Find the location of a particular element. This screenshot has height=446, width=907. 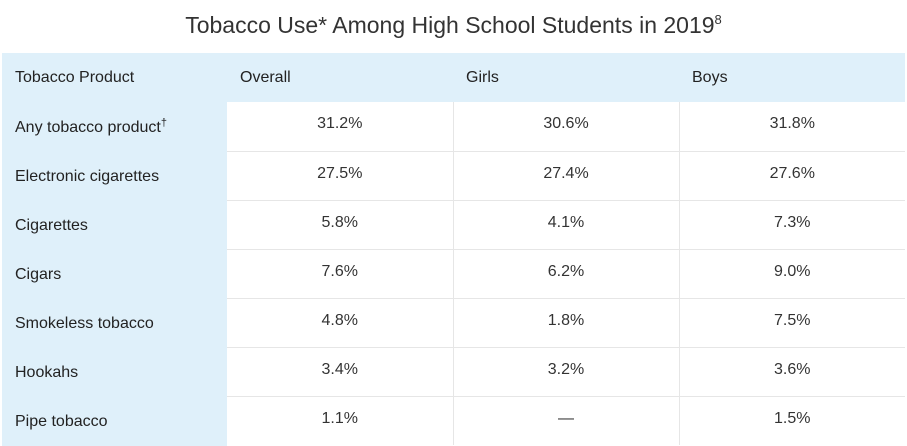

overall-value: 3.4% is located at coordinates (340, 372).